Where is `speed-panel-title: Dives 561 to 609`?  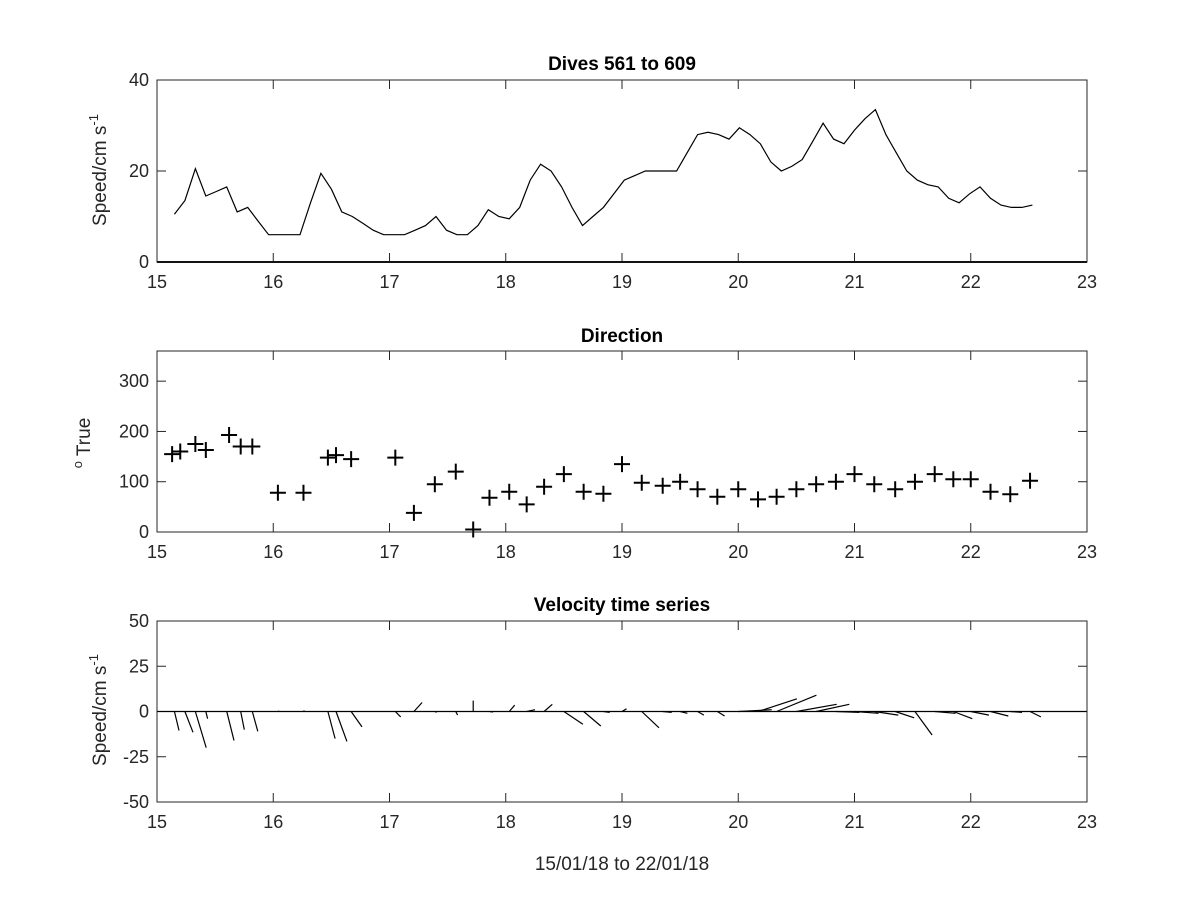 speed-panel-title: Dives 561 to 609 is located at coordinates (622, 64).